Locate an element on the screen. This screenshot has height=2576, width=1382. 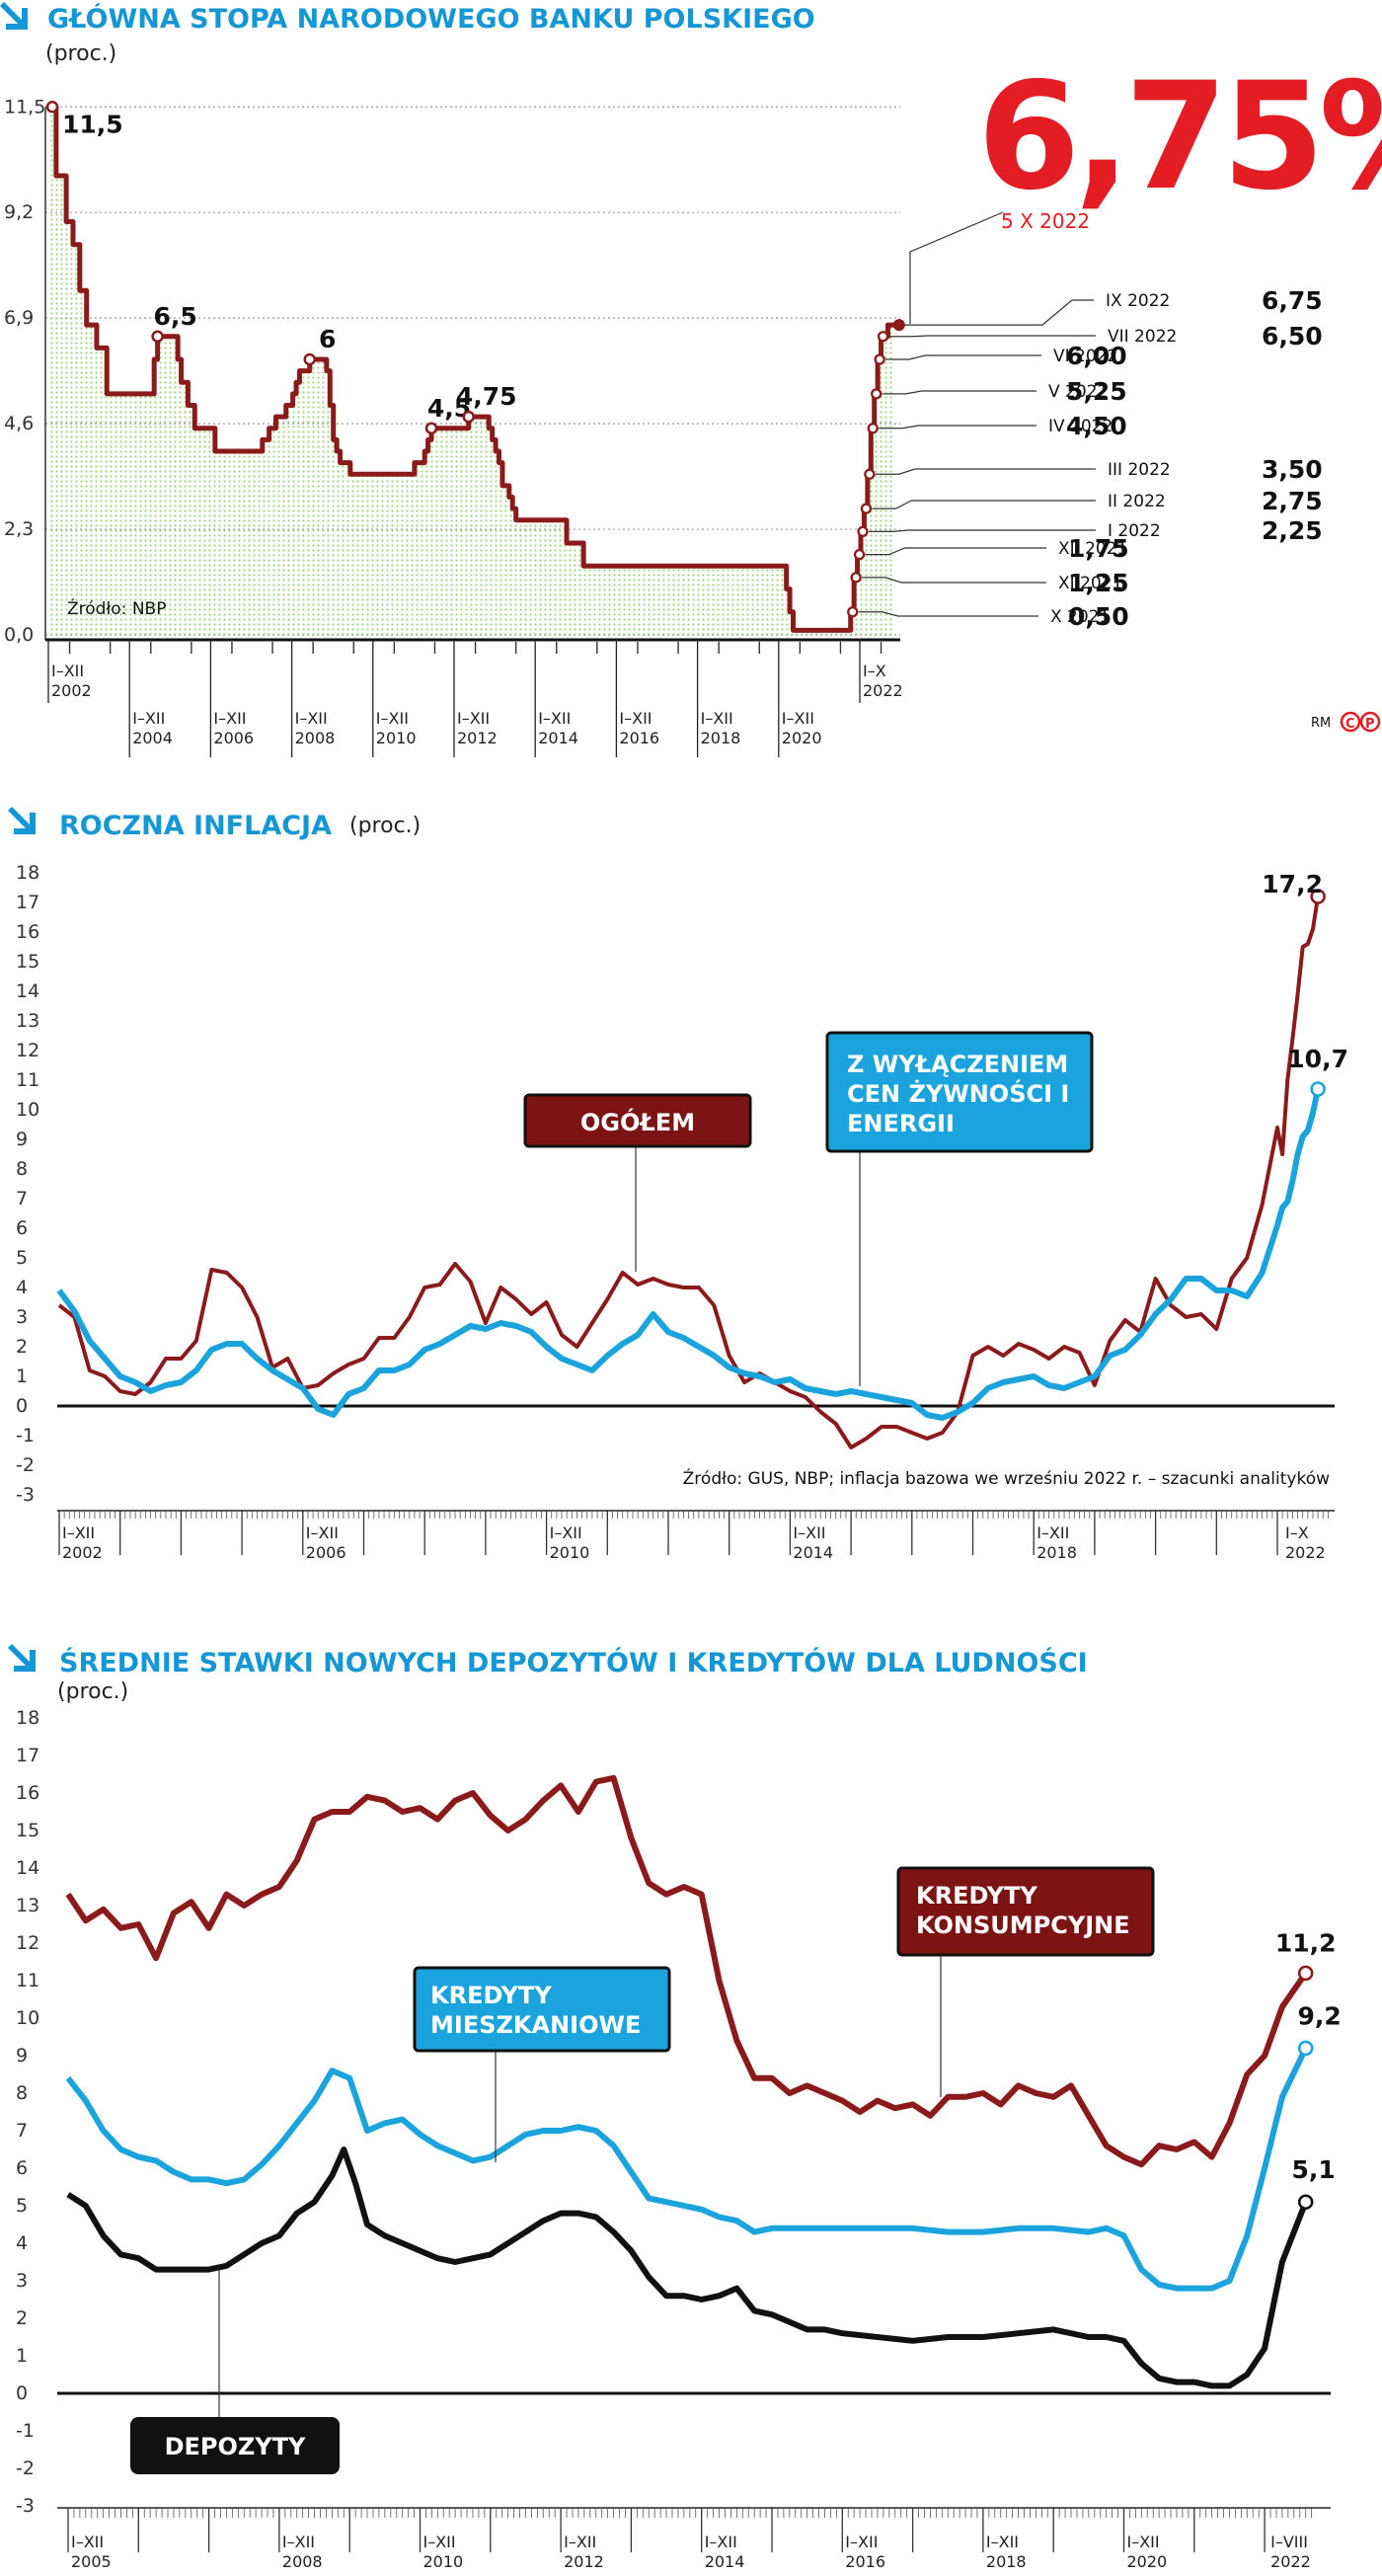
y-tick-label: 6 is located at coordinates (22, 2168).